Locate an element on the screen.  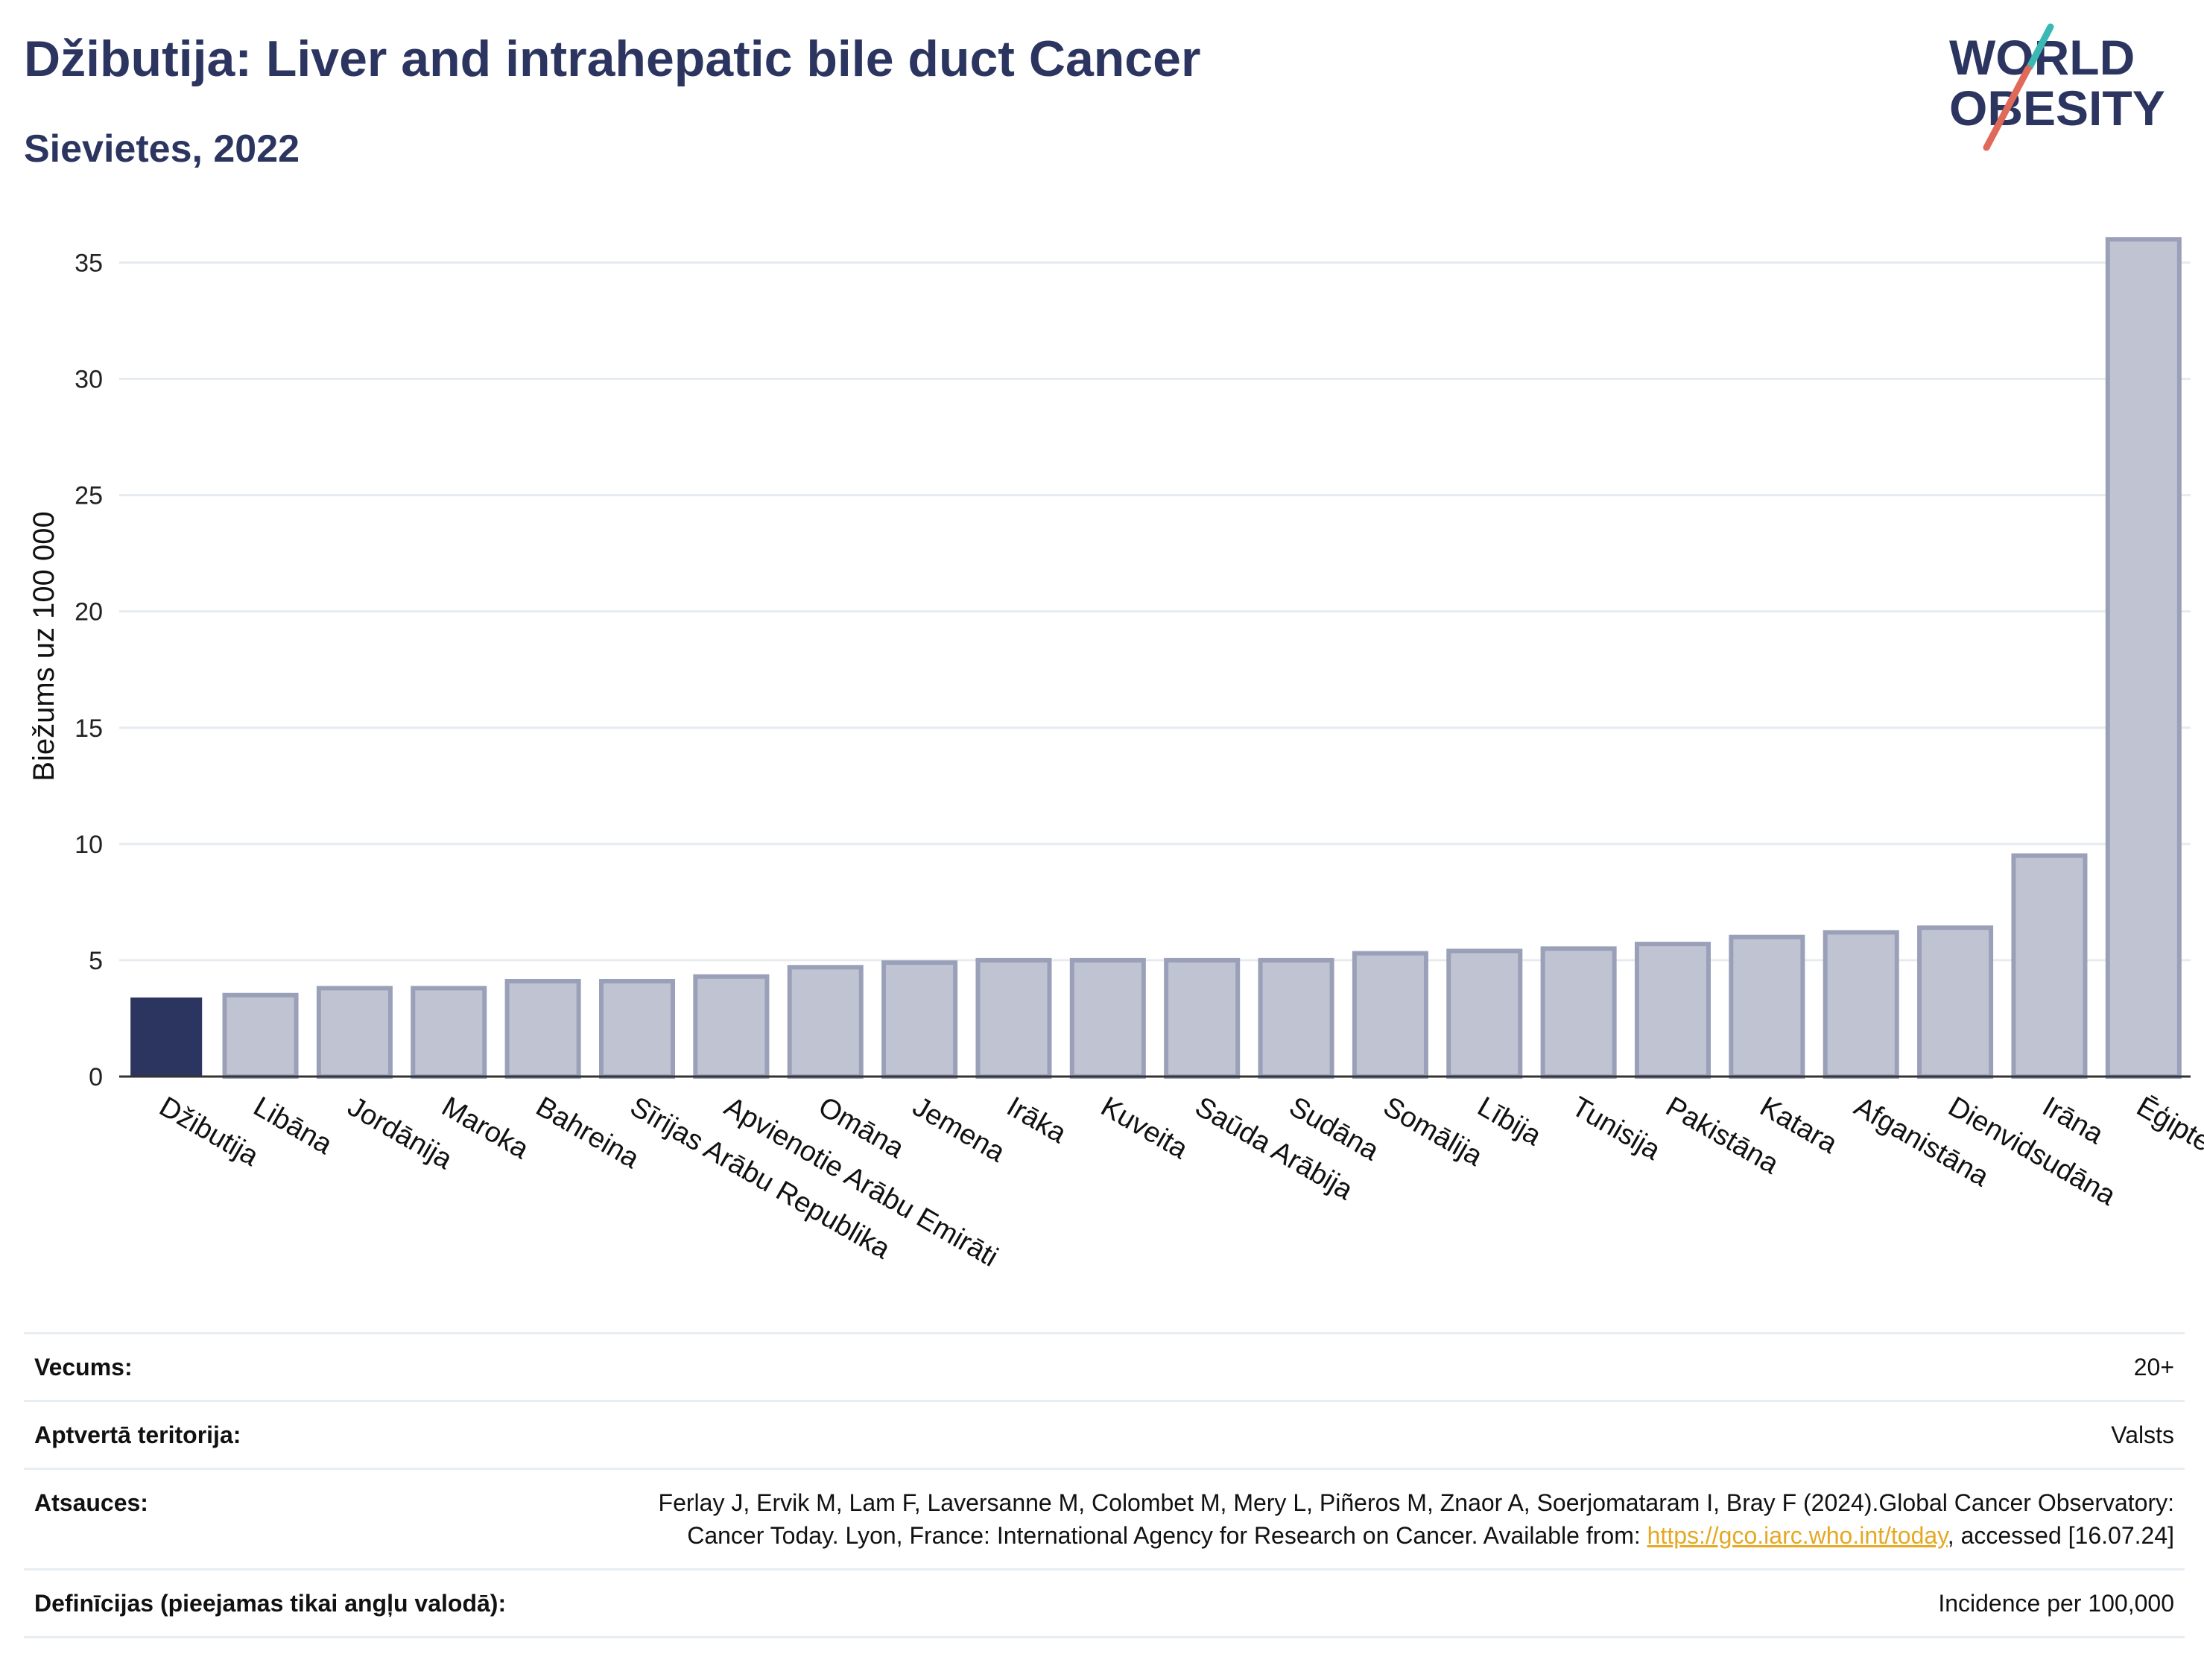
y-tick-label: 30 is located at coordinates (89, 380).